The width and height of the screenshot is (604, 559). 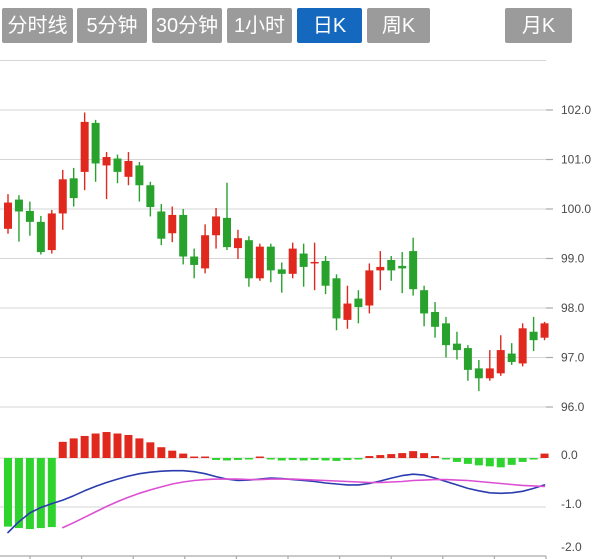 I want to click on price-tick-label: 96.0, so click(x=573, y=407).